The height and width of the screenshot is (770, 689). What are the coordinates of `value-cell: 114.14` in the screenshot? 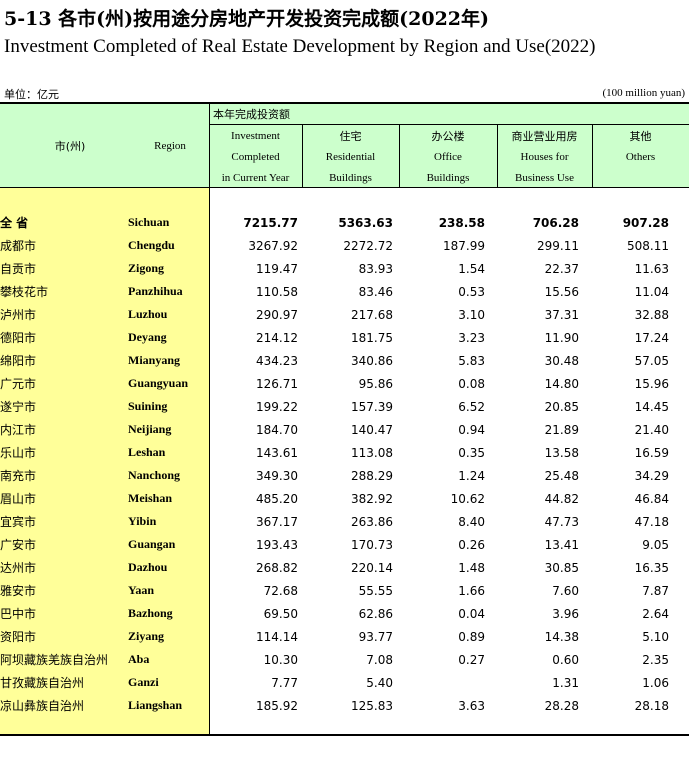 It's located at (277, 636).